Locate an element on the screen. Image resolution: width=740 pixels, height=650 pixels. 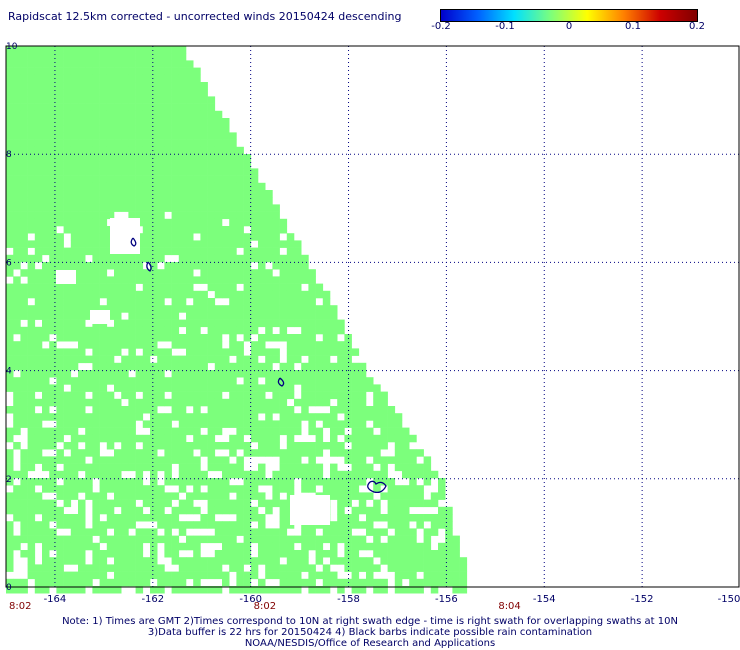
colorbar-tick-label: 0.1 is located at coordinates (633, 26).